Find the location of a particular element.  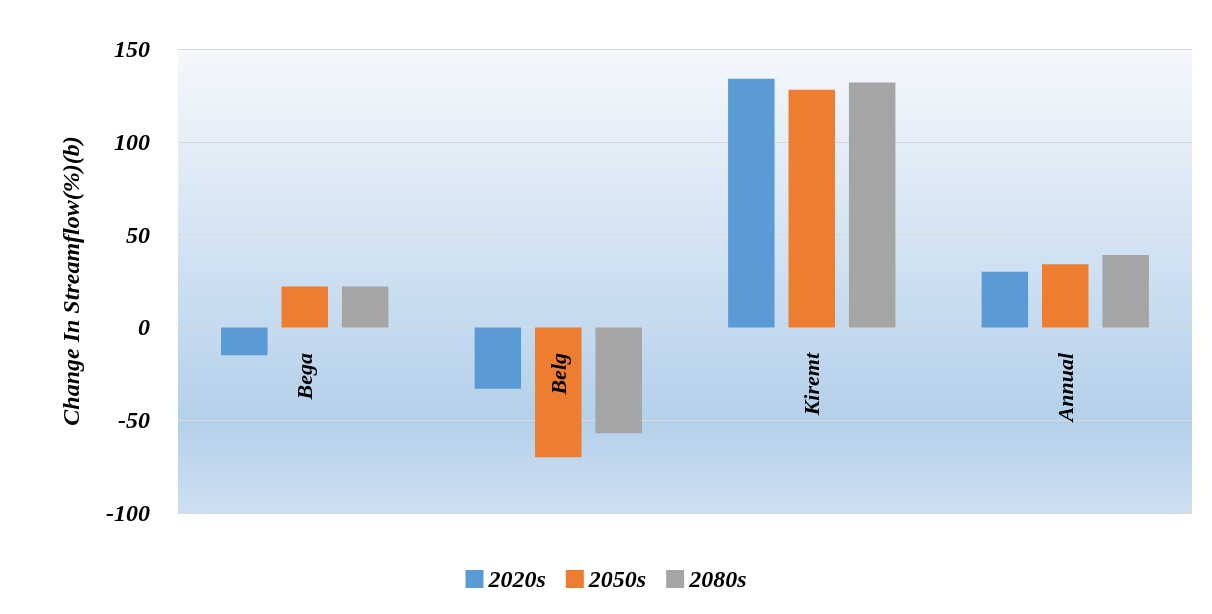

y-tick-label: -100 is located at coordinates (128, 513).